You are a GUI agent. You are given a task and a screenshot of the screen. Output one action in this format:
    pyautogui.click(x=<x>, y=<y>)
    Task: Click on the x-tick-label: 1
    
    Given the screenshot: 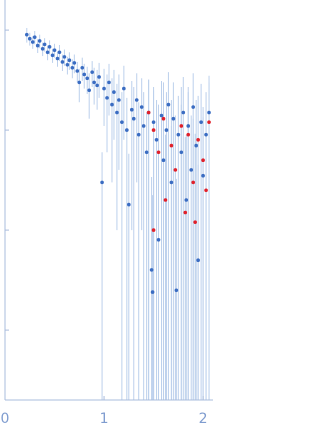 What is the action you would take?
    pyautogui.click(x=104, y=419)
    